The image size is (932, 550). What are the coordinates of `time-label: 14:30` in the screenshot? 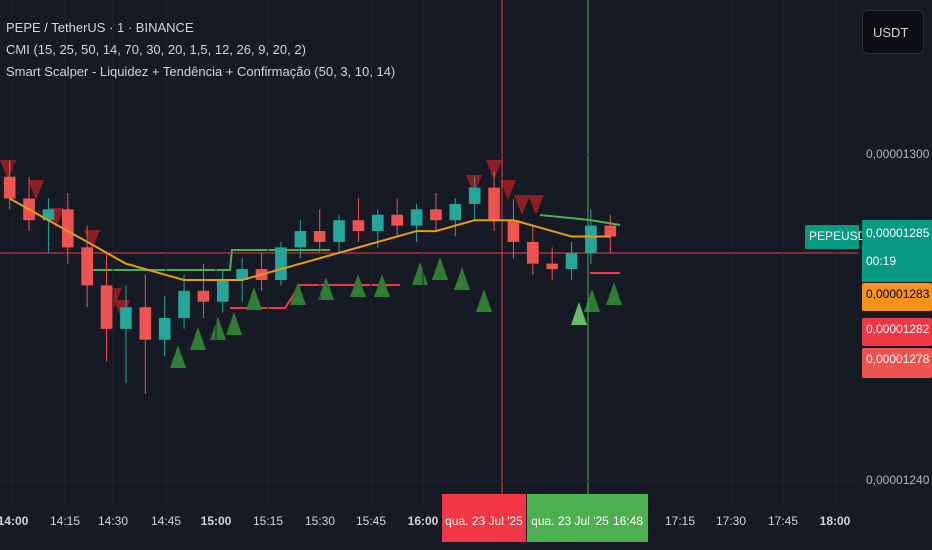 It's located at (113, 521).